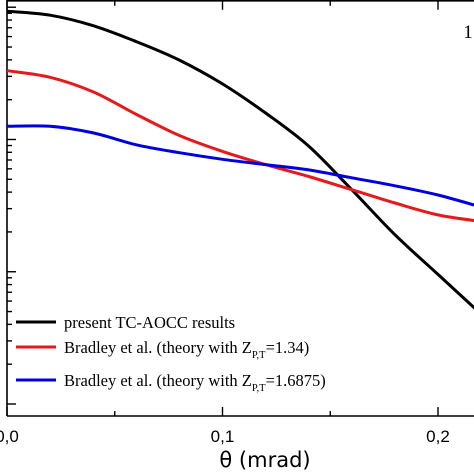  Describe the element at coordinates (223, 436) in the screenshot. I see `x-tick-label: 0,1` at that location.